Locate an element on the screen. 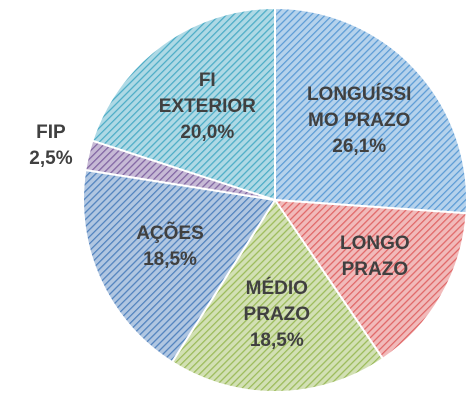 The image size is (471, 409). value-label: 2,5% is located at coordinates (51, 159).